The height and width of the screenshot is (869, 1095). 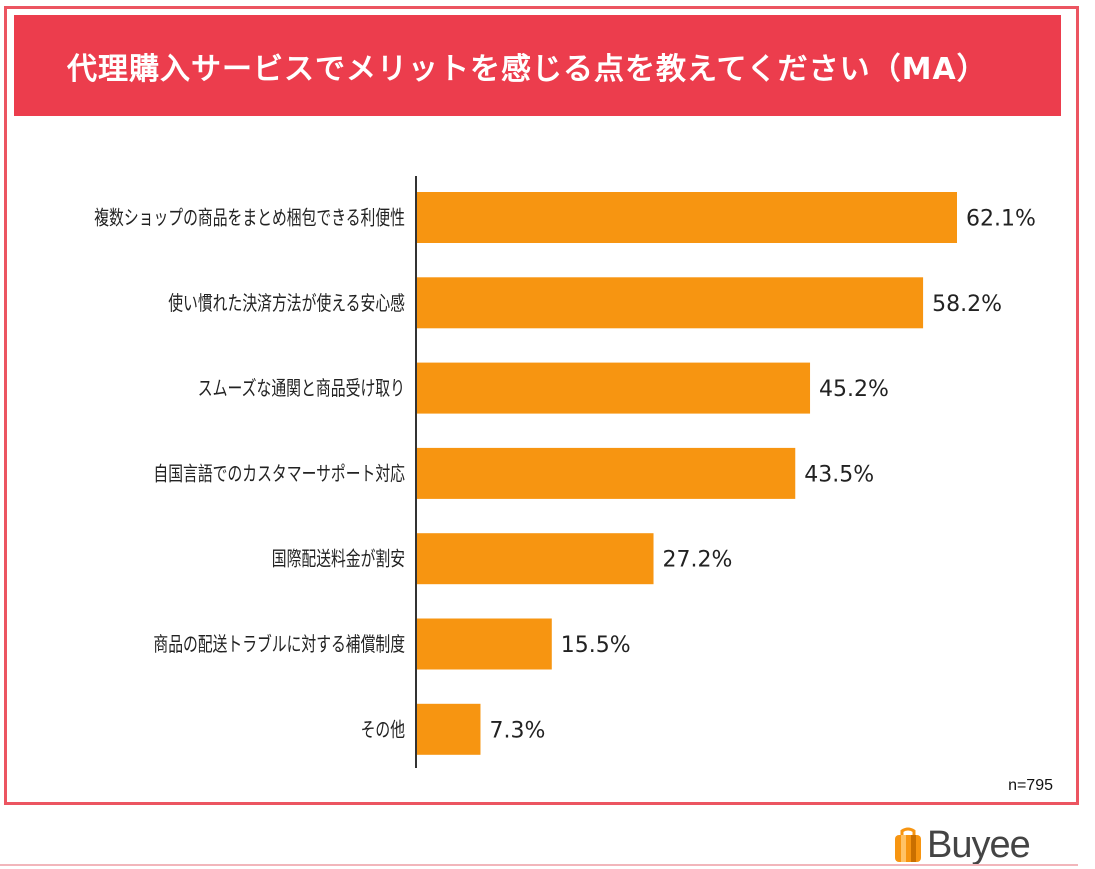 I want to click on buyee-bag-icon, so click(x=908, y=844).